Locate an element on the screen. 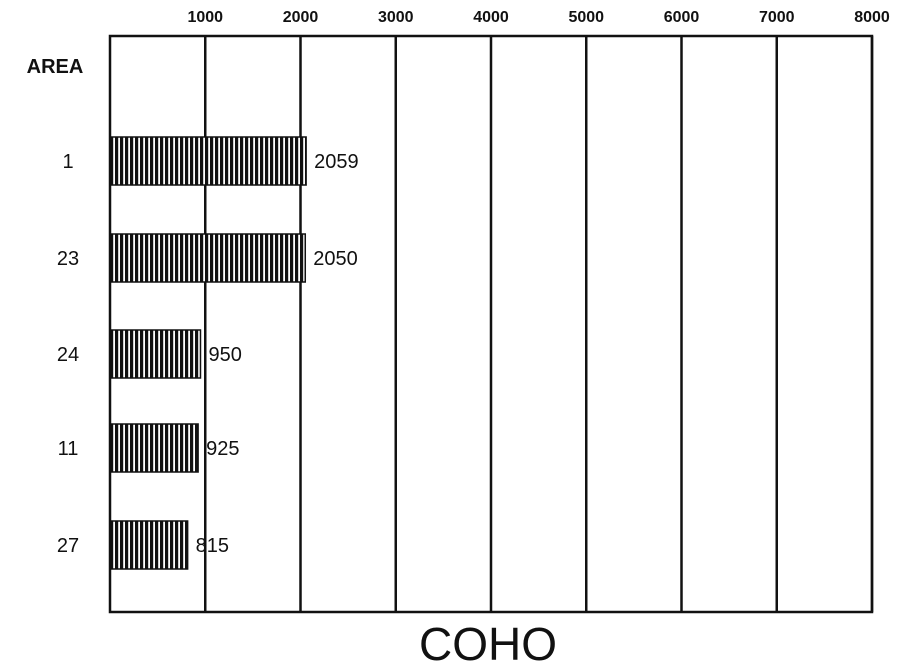  data-label: 815 is located at coordinates (212, 546).